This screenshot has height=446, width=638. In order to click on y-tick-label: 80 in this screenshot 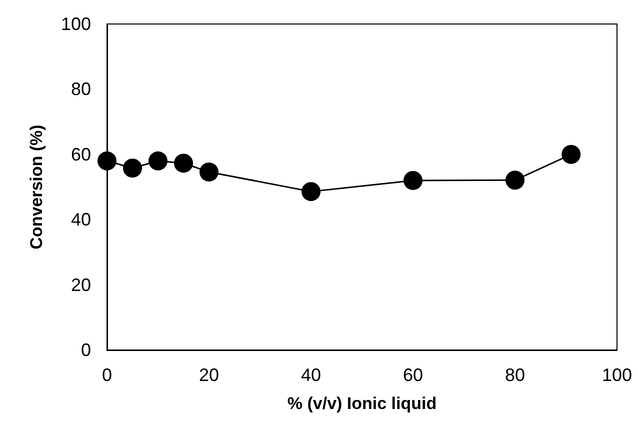, I will do `click(80, 89)`.